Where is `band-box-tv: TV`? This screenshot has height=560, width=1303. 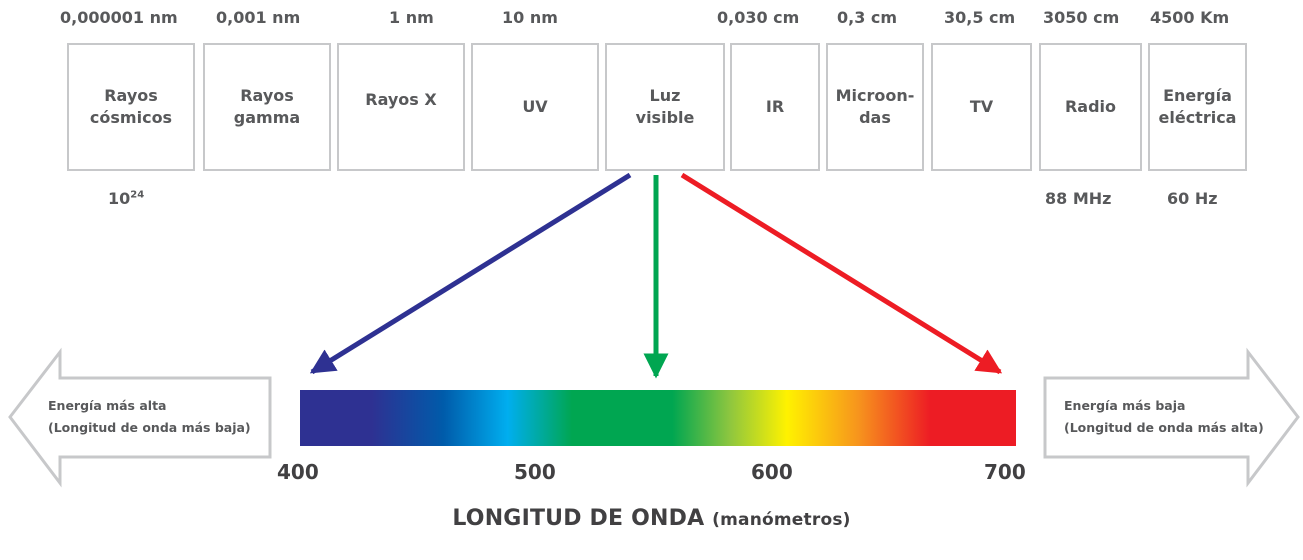
band-box-tv: TV is located at coordinates (981, 107).